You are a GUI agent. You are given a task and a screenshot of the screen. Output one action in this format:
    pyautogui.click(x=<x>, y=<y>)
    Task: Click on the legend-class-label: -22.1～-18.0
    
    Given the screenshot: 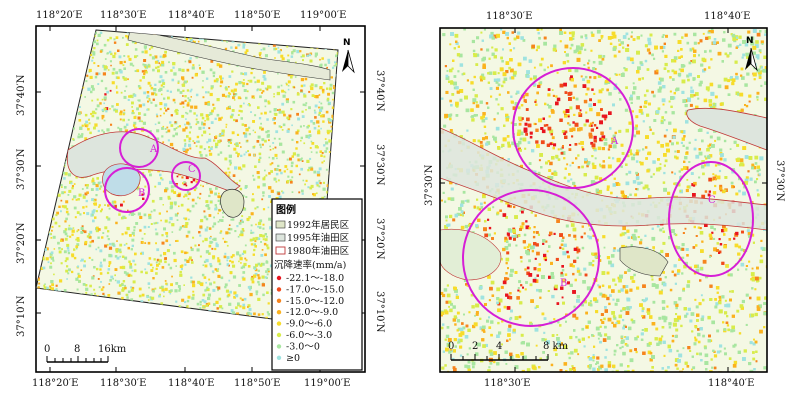 What is the action you would take?
    pyautogui.click(x=315, y=278)
    